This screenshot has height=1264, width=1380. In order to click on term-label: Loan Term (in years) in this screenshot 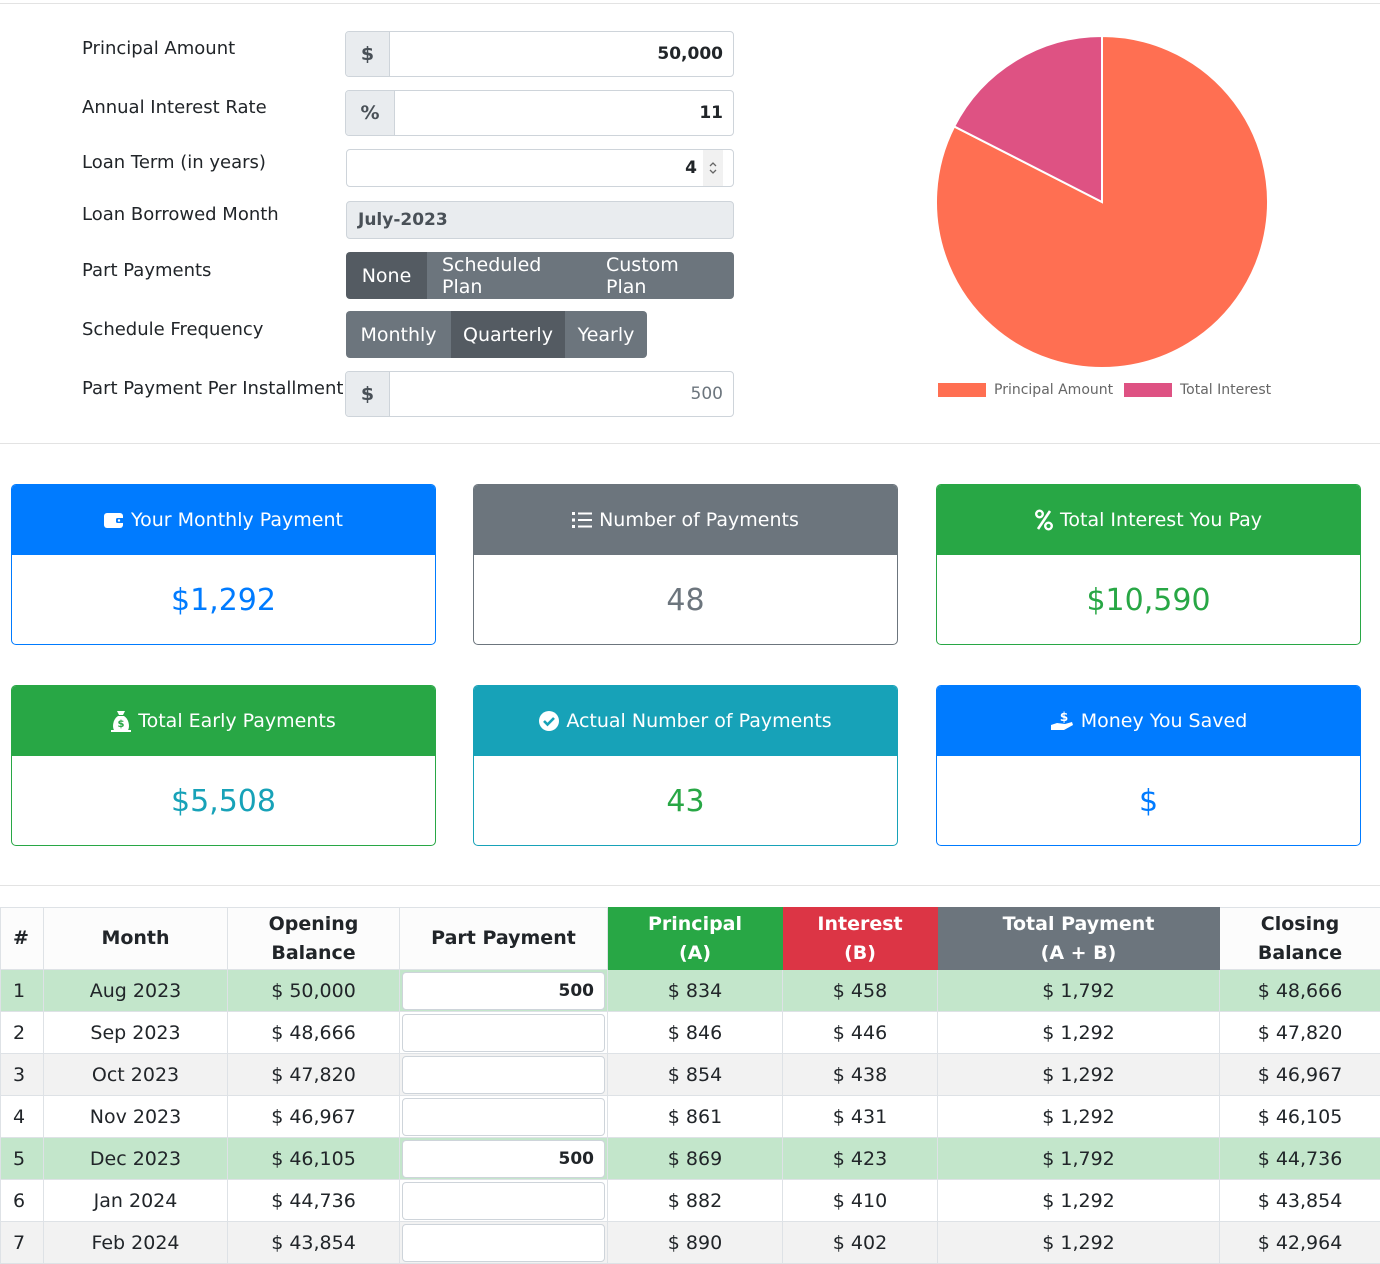, I will do `click(174, 162)`.